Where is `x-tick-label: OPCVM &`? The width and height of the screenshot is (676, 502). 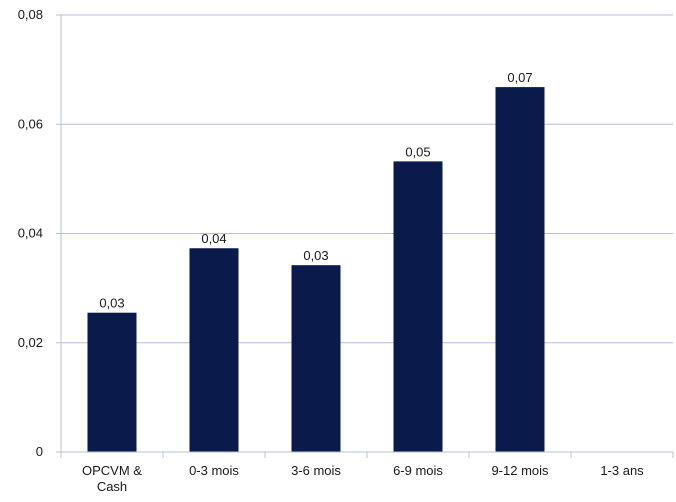 x-tick-label: OPCVM & is located at coordinates (112, 470).